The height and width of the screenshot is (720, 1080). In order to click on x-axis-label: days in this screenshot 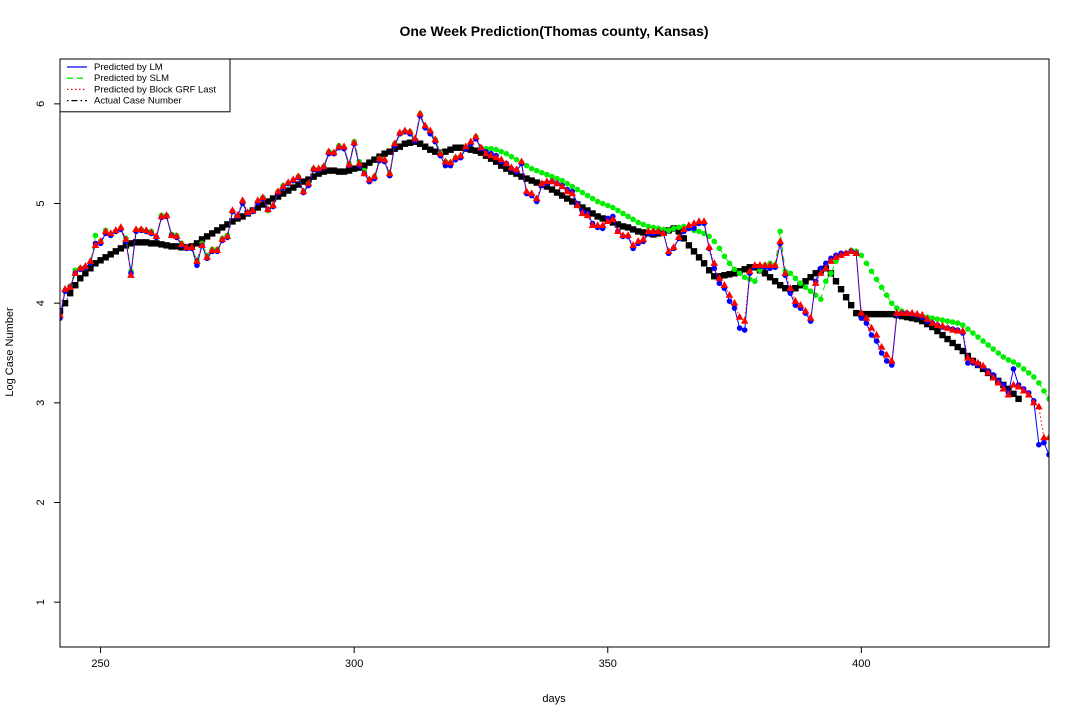, I will do `click(554, 699)`.